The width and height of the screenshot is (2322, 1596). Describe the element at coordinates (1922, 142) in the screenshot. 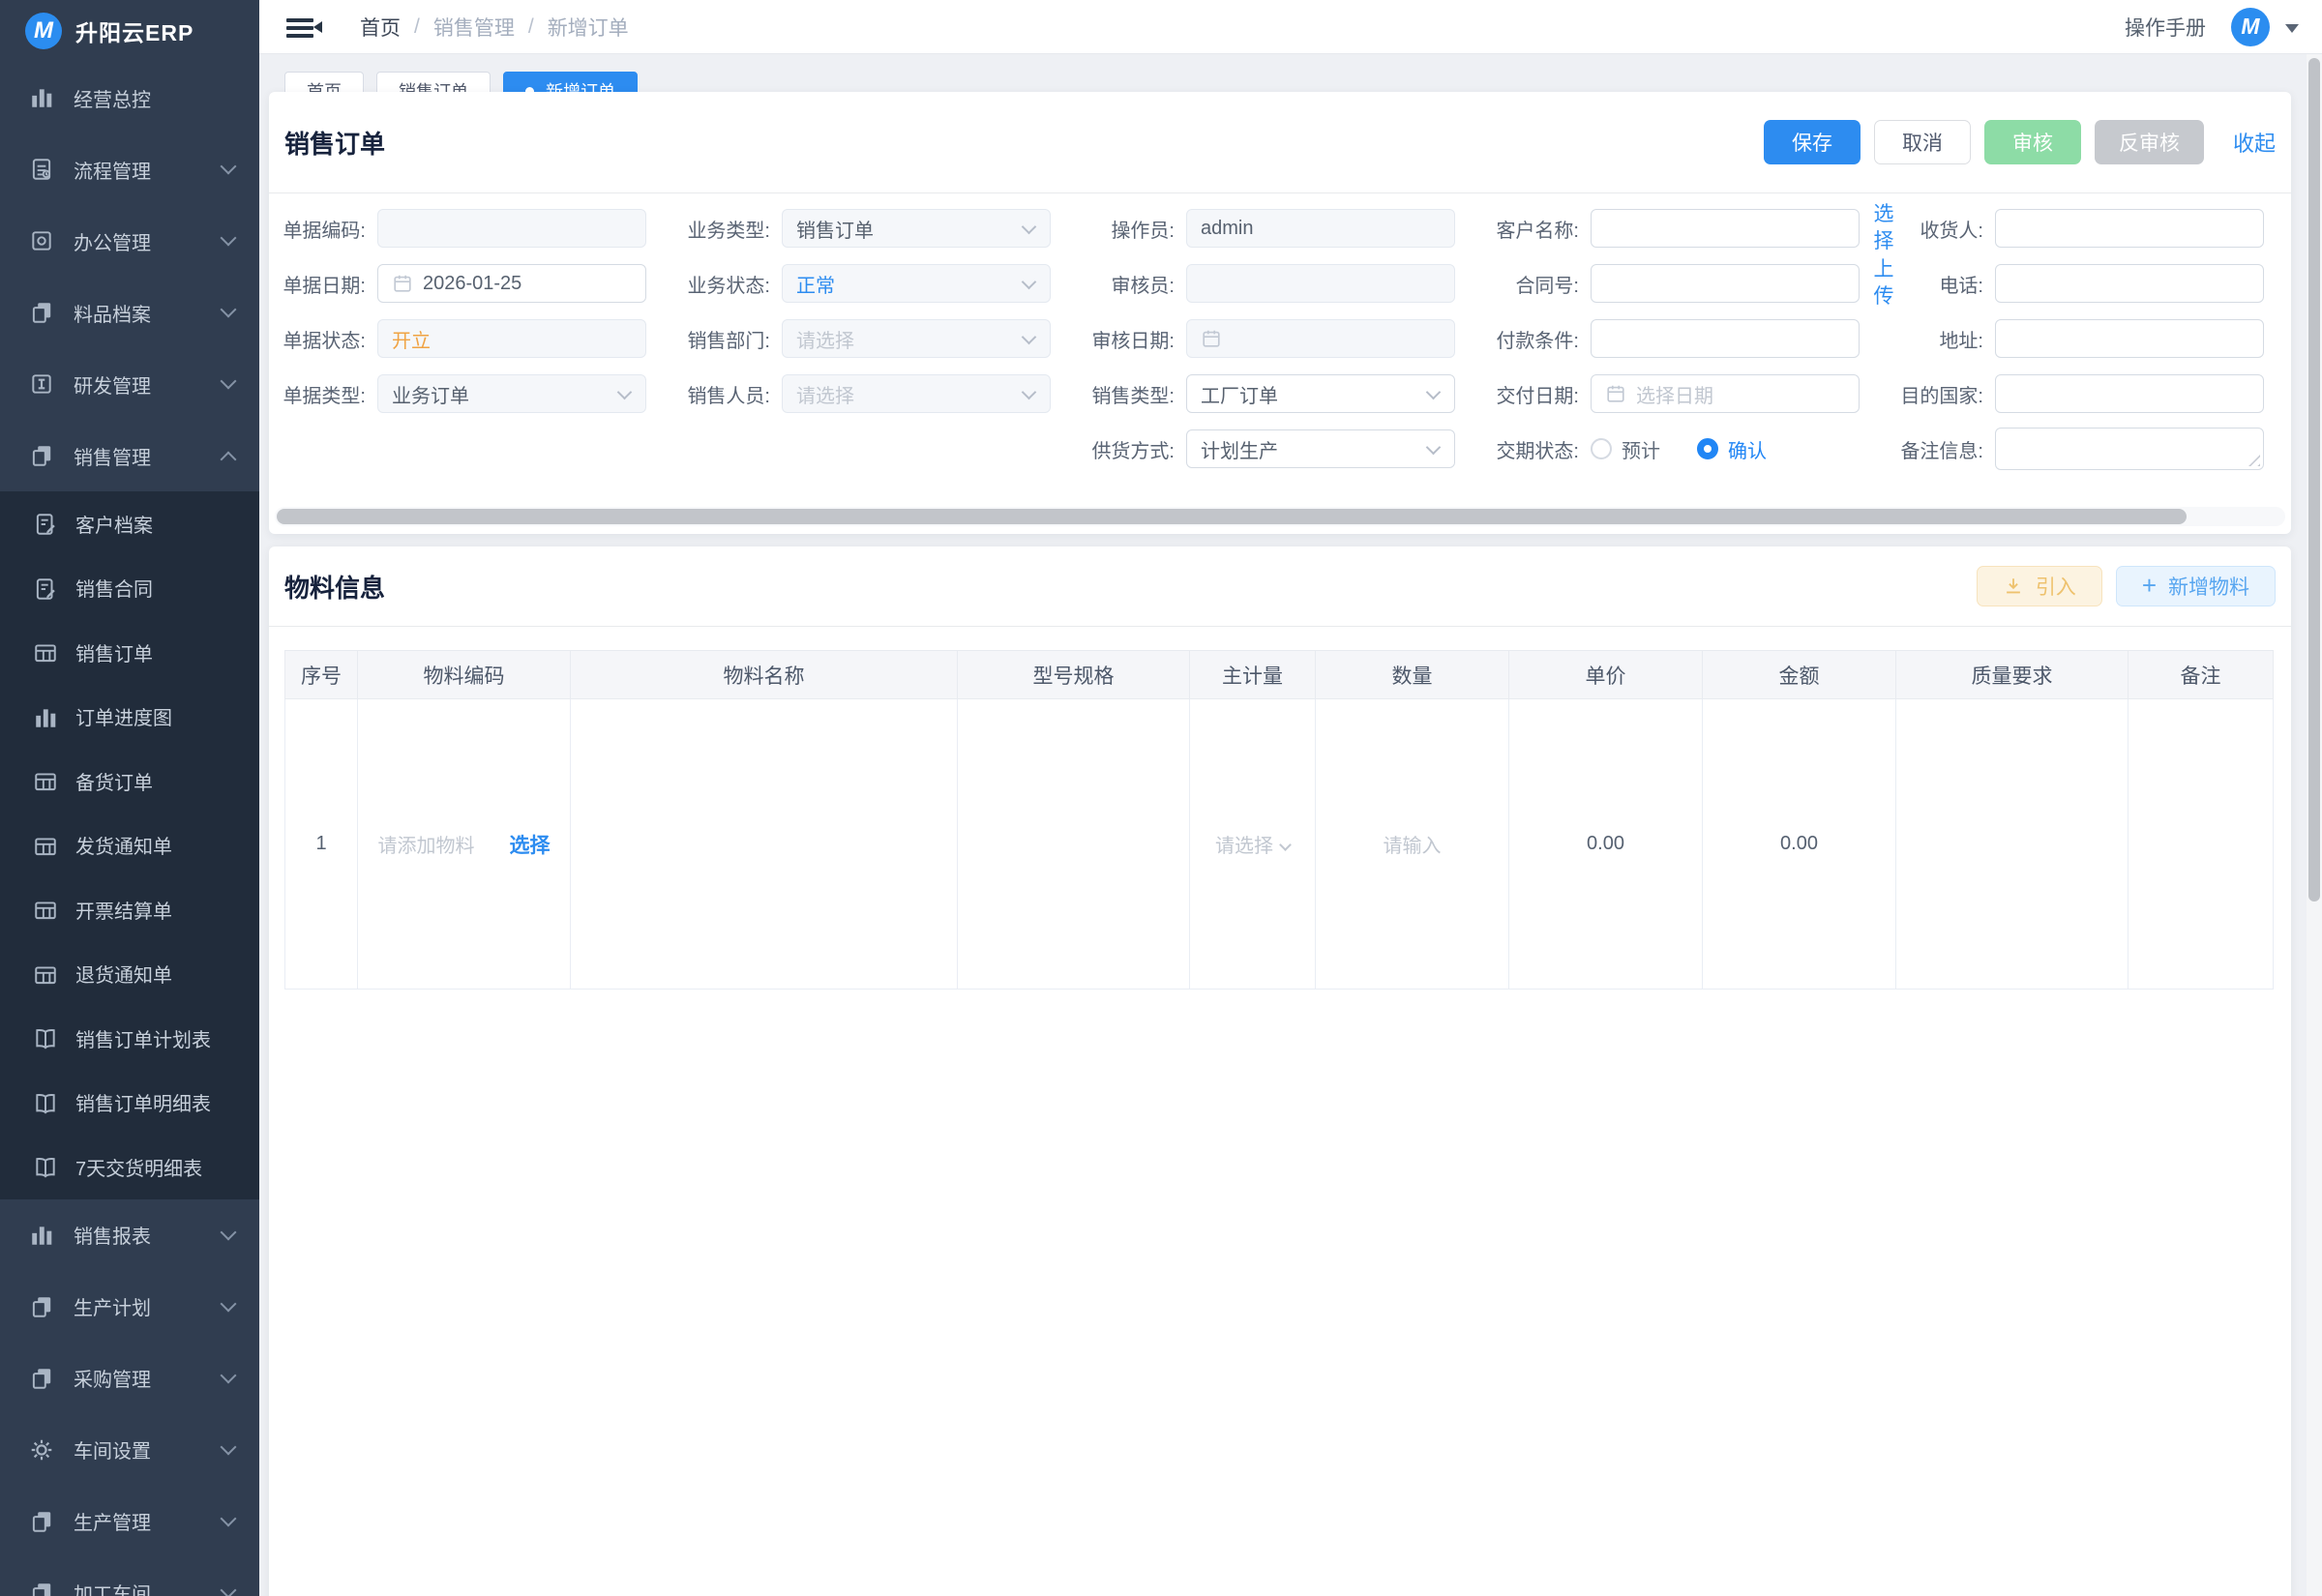

I see `cancel-button: 取消` at that location.